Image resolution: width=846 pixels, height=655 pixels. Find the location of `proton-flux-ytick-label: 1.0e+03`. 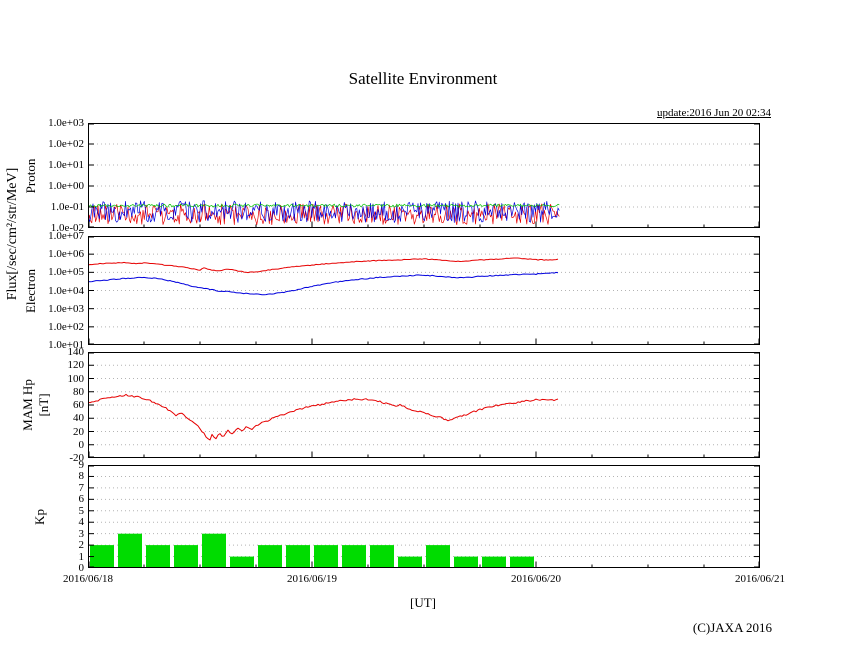

proton-flux-ytick-label: 1.0e+03 is located at coordinates (66, 123).